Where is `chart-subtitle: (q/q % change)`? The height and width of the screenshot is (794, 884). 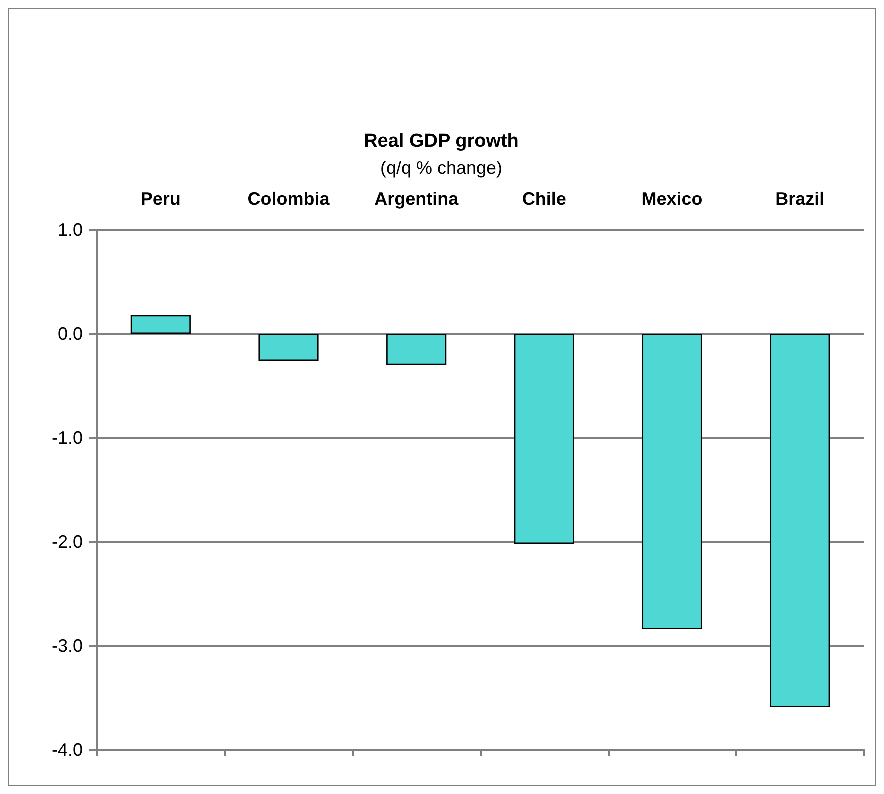 chart-subtitle: (q/q % change) is located at coordinates (441, 168).